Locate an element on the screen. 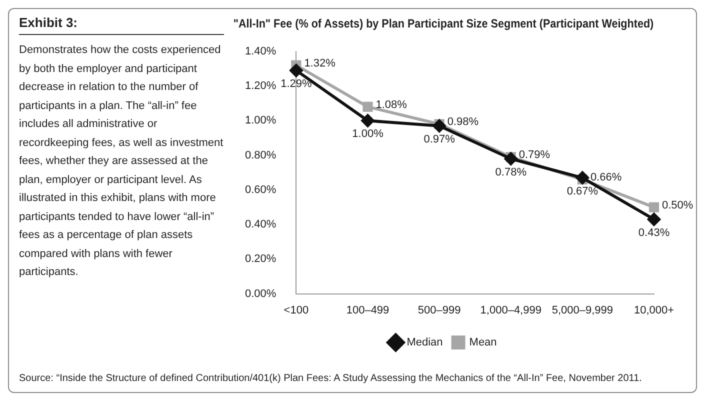 The height and width of the screenshot is (401, 705). chart-title: "All-In" Fee (% of Assets) by Plan Participant Size Segment (Participant Weighted) is located at coordinates (443, 24).